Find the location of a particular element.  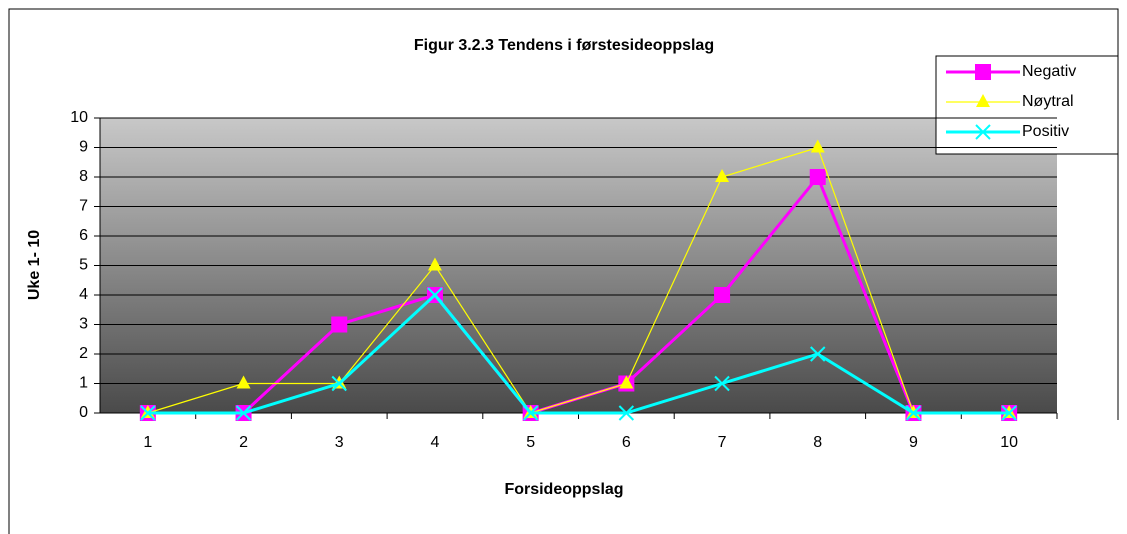

x-axis-label: Forsideoppslag is located at coordinates (563, 489).